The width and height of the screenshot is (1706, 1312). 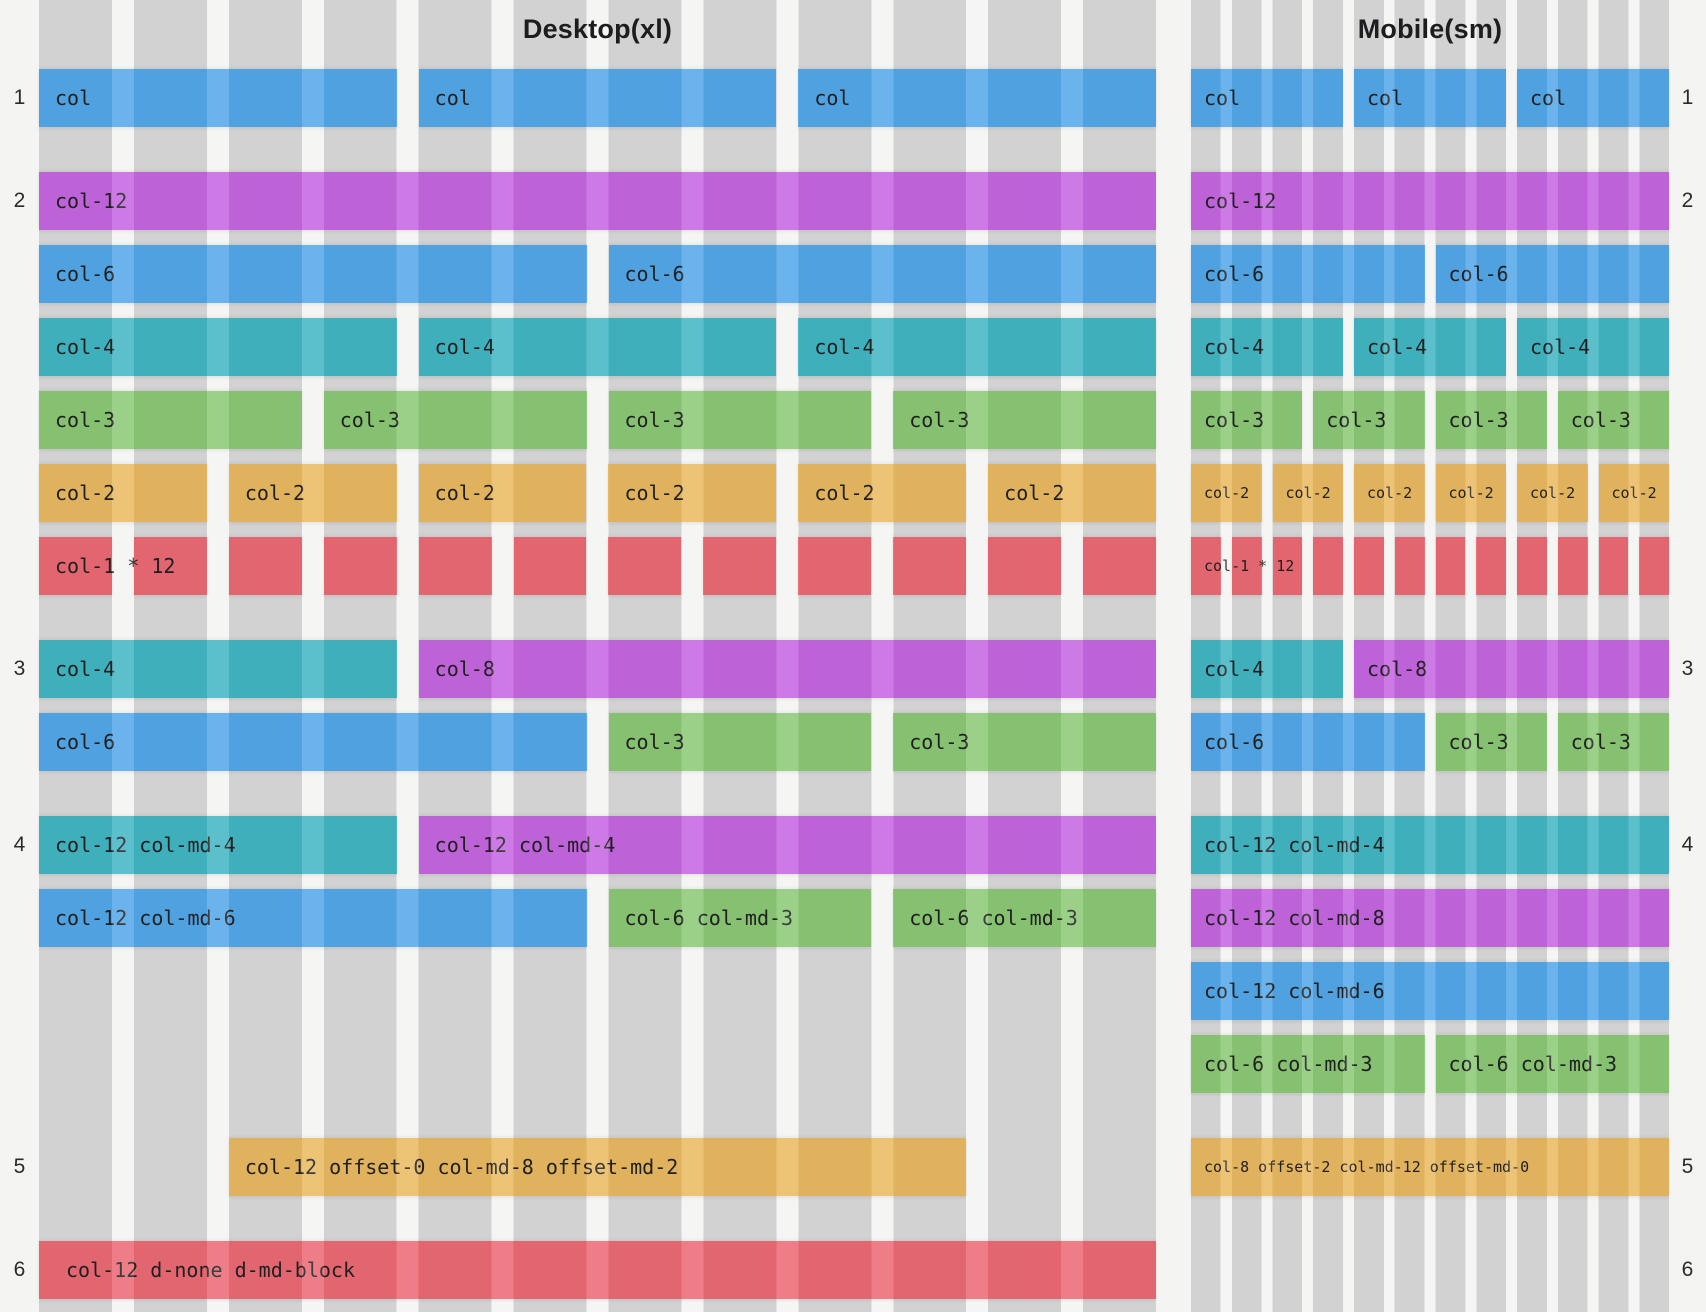 I want to click on col-bar-label: col-12 d-none d-md-block, so click(x=210, y=1270).